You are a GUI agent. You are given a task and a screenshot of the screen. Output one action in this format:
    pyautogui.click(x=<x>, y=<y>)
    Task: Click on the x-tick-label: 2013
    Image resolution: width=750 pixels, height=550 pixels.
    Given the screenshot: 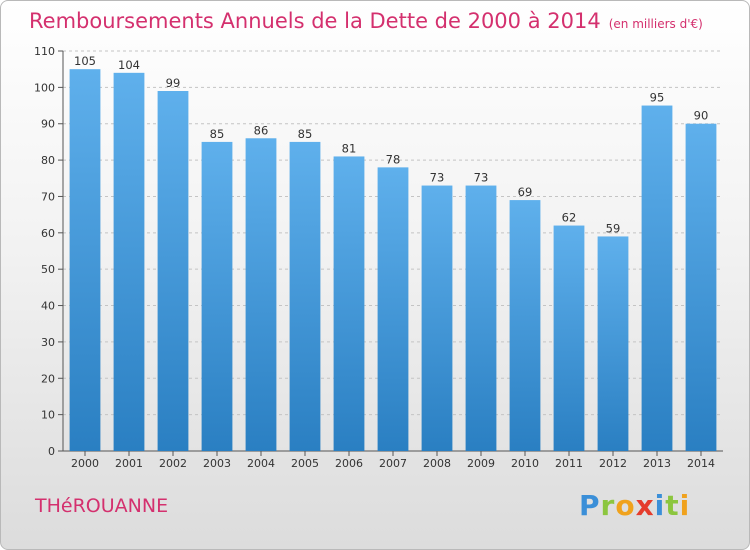 What is the action you would take?
    pyautogui.click(x=657, y=463)
    